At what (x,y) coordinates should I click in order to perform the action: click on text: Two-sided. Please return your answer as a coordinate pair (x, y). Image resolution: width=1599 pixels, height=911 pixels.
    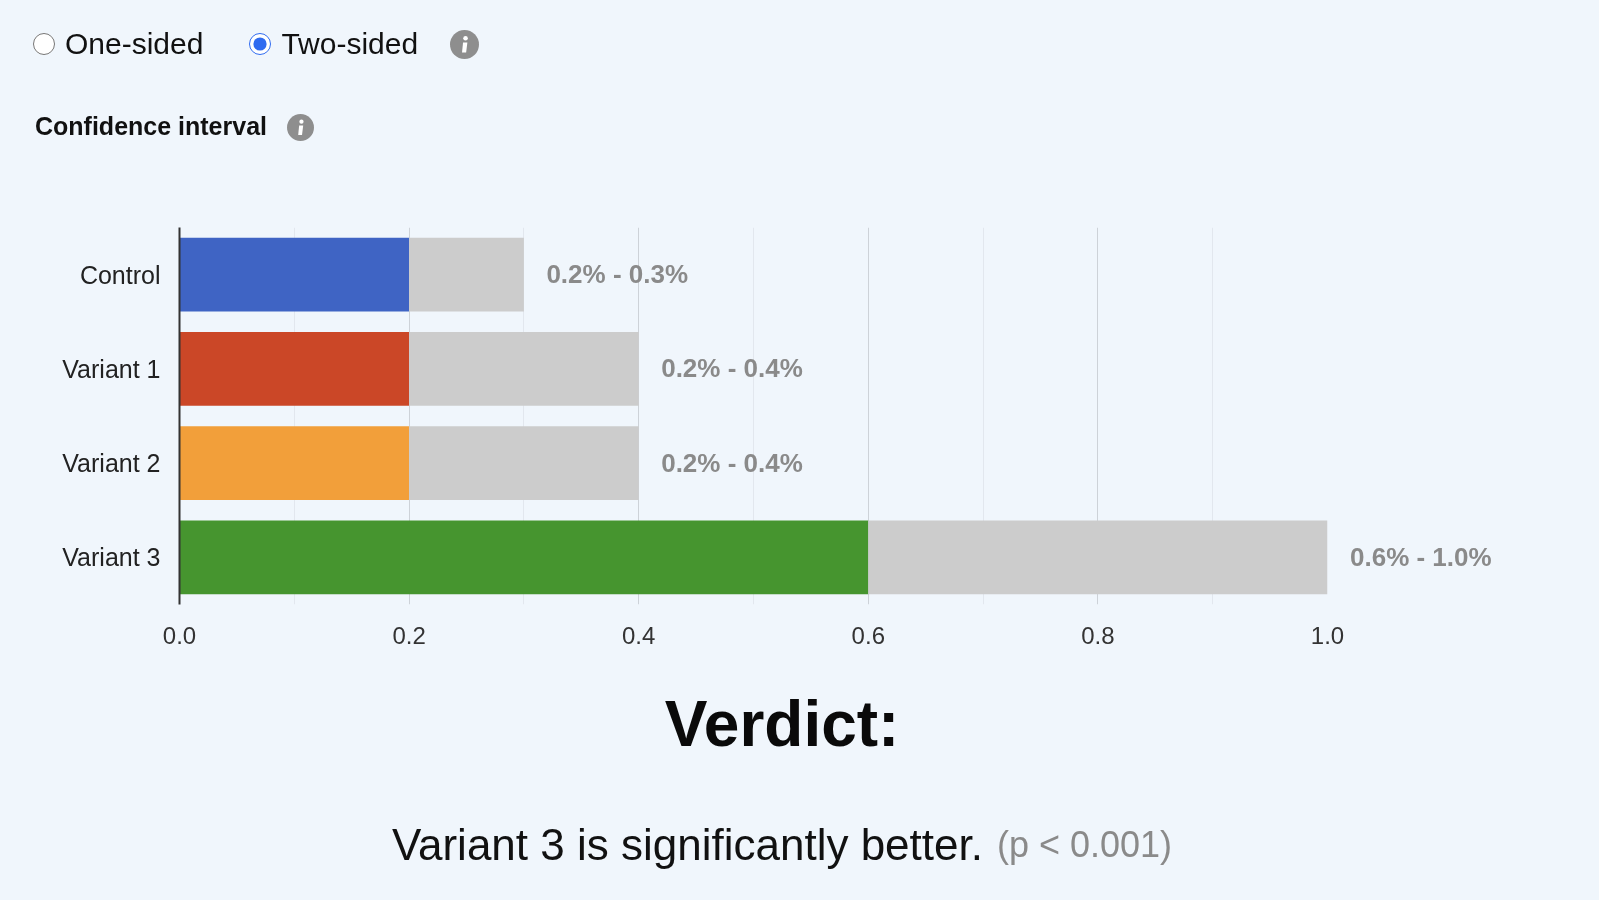
    Looking at the image, I should click on (349, 43).